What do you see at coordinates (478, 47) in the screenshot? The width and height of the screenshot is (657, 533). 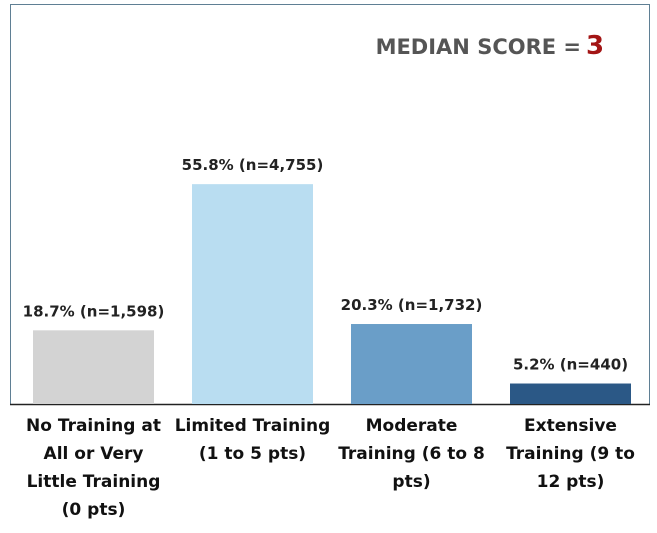 I see `annotation-label: MEDIAN SCORE =` at bounding box center [478, 47].